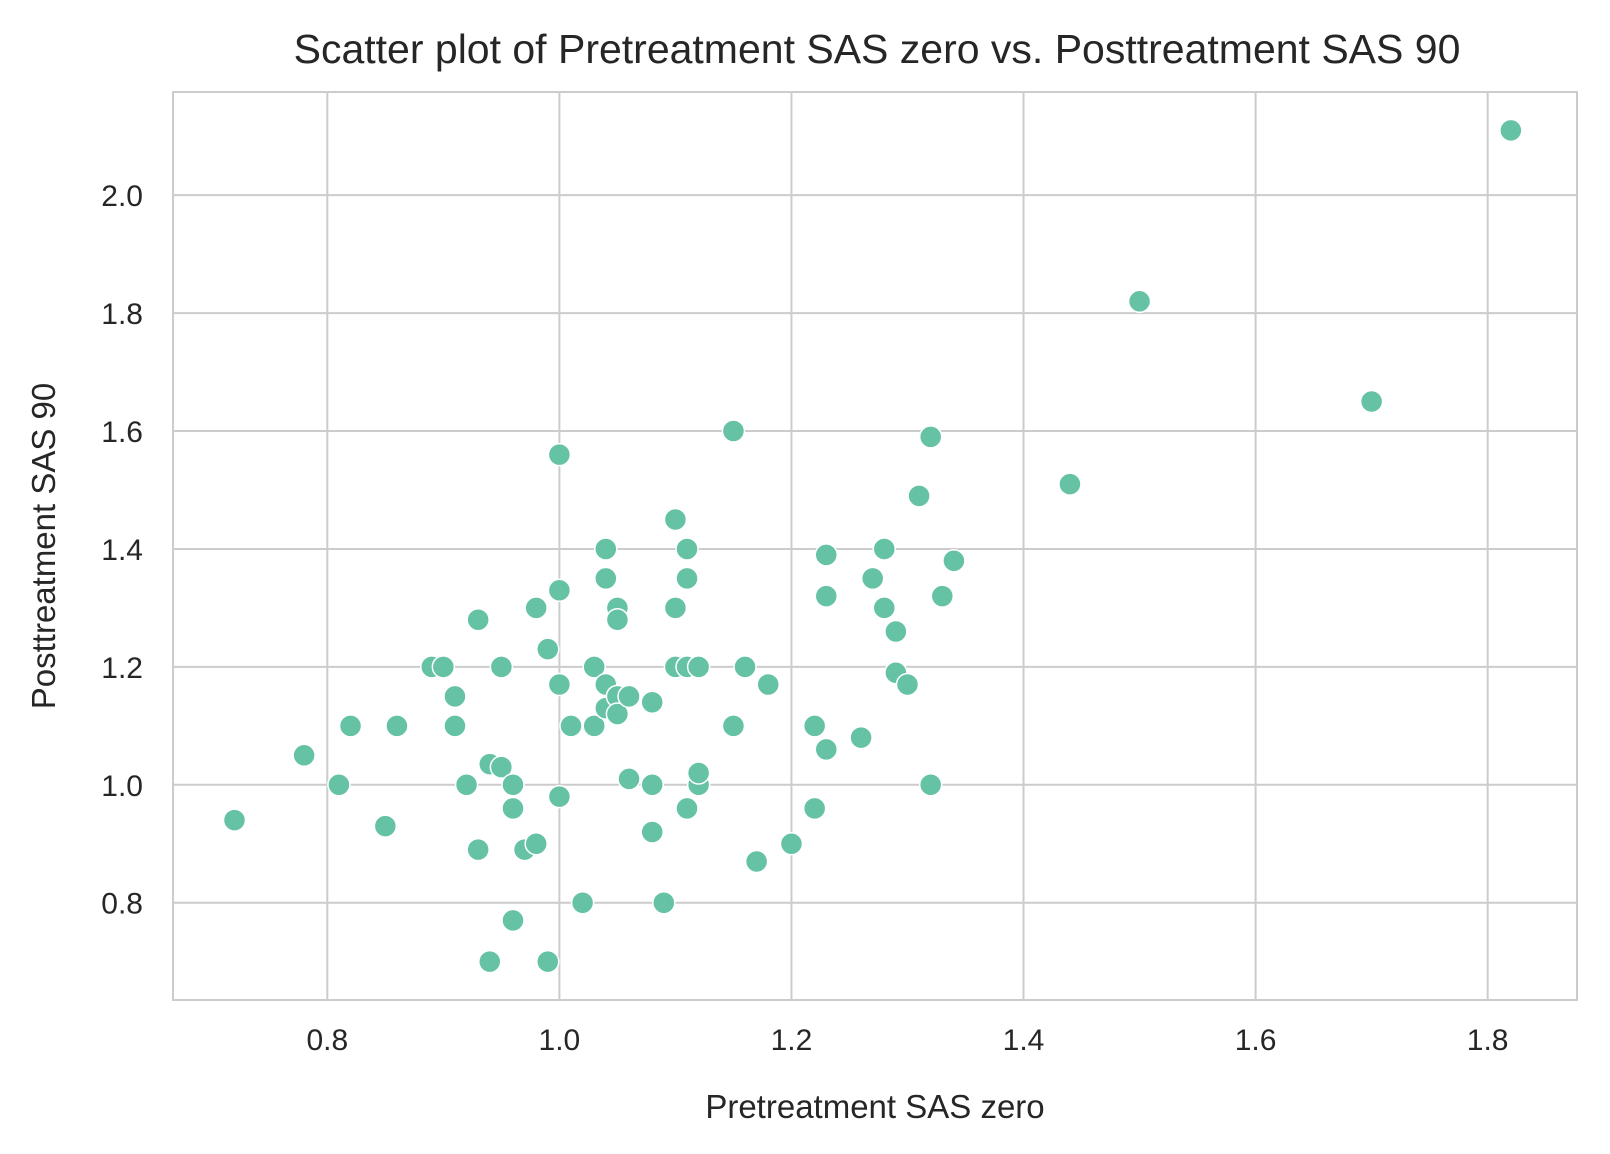 This screenshot has height=1154, width=1610. I want to click on y-tick-label: 1.8, so click(122, 314).